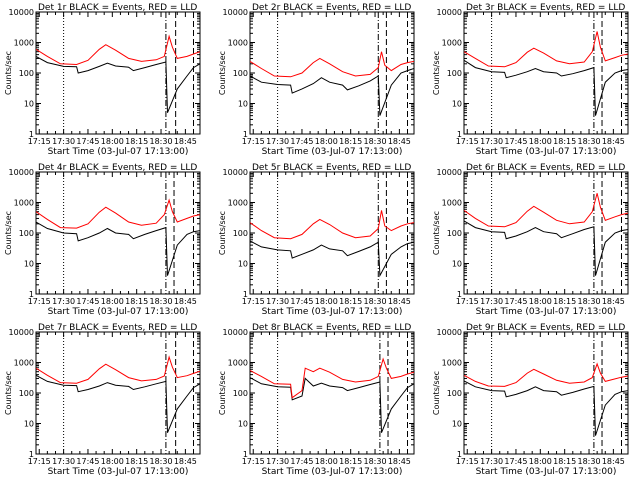 Image resolution: width=640 pixels, height=480 pixels. Describe the element at coordinates (331, 168) in the screenshot. I see `panel-title: Det 5r BLACK = Events, RED = LLD` at that location.